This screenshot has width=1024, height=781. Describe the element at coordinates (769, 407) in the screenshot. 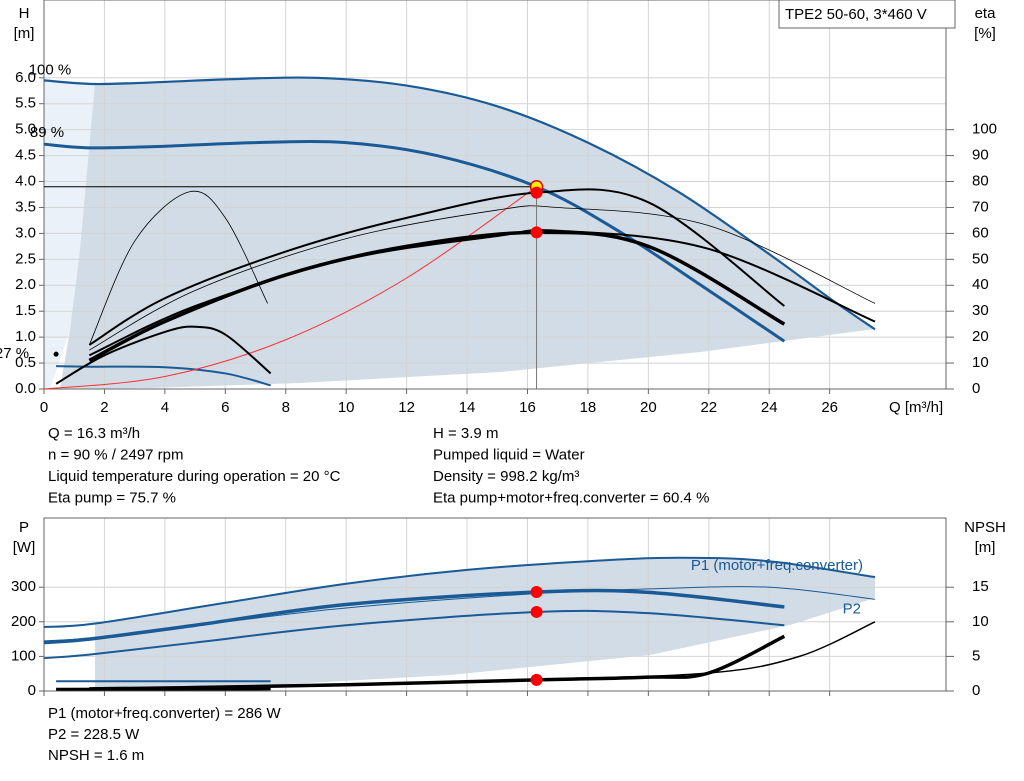

I see `x-tick-label: 24` at that location.